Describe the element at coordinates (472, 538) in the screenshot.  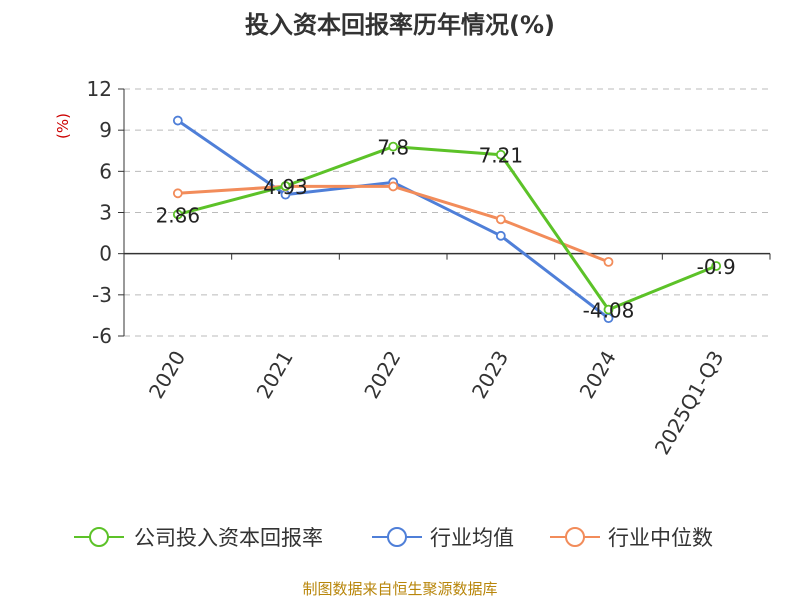
I see `legend-label: 行业均值` at that location.